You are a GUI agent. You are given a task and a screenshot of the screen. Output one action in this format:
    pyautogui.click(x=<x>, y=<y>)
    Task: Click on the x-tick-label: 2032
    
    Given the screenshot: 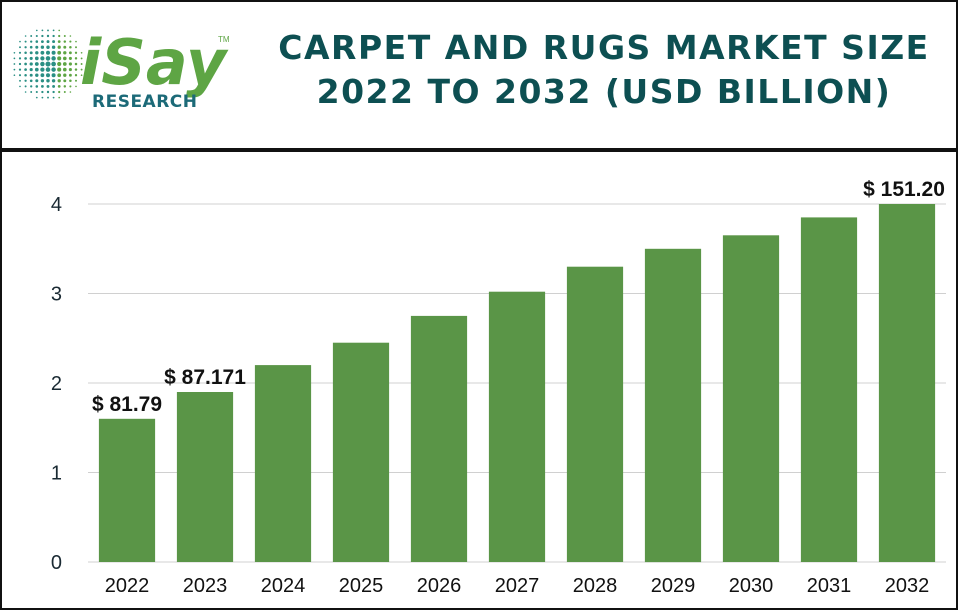 What is the action you would take?
    pyautogui.click(x=907, y=586)
    